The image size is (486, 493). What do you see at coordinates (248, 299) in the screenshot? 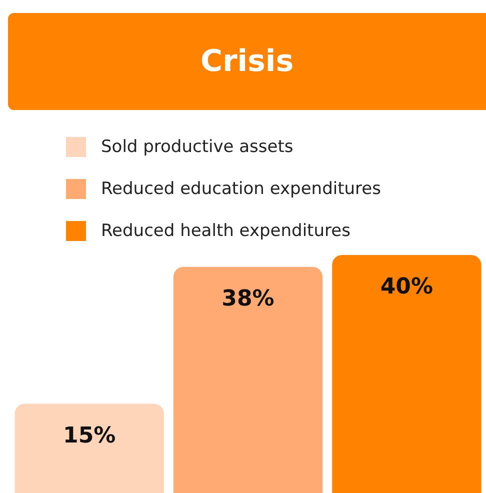
I see `data-label: 38%` at bounding box center [248, 299].